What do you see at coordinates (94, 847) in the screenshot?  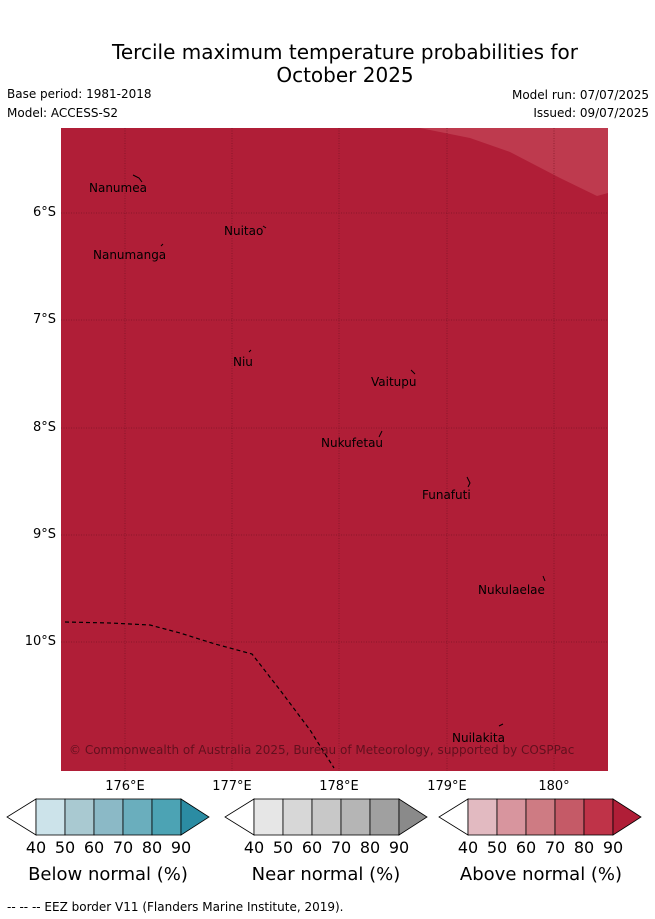 I see `below-tick-60: 60` at bounding box center [94, 847].